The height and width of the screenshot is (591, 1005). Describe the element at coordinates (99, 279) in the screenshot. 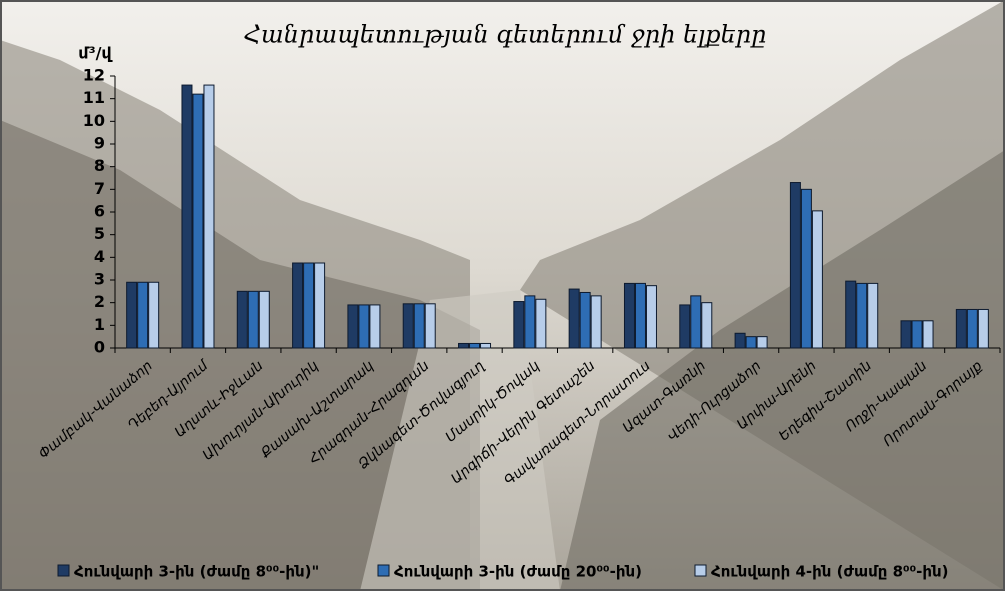

I see `y-tick-label: 3` at that location.